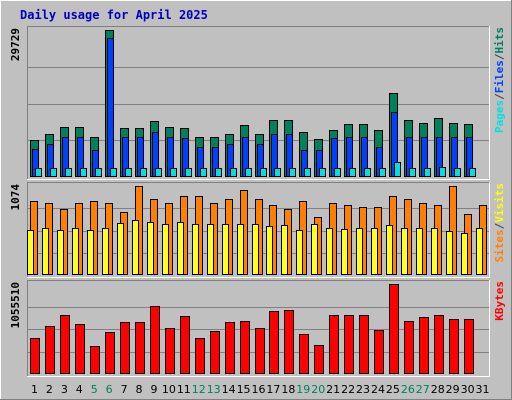 This screenshot has height=400, width=512. What do you see at coordinates (214, 389) in the screenshot?
I see `x-tick-label-day-13: 13` at bounding box center [214, 389].